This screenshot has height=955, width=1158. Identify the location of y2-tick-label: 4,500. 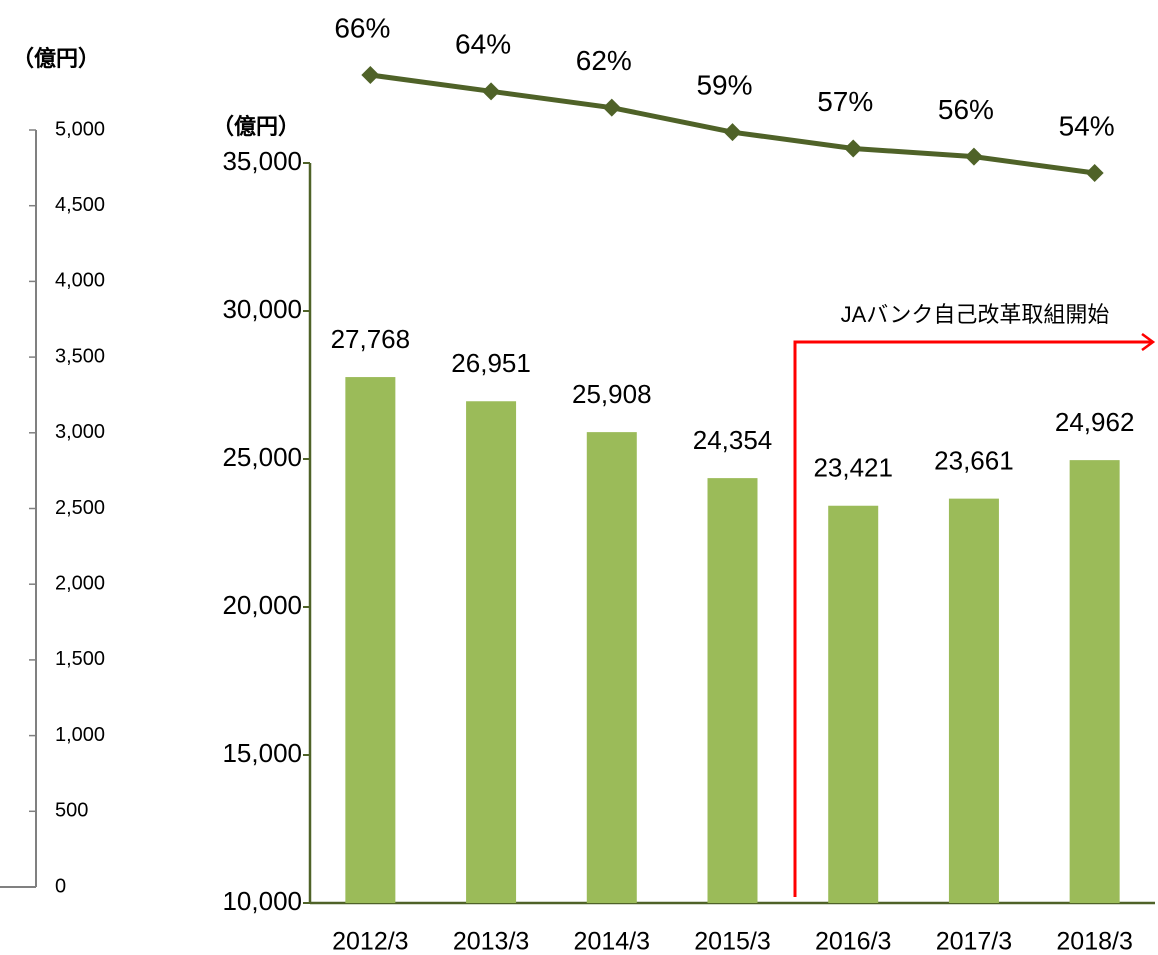
(80, 205).